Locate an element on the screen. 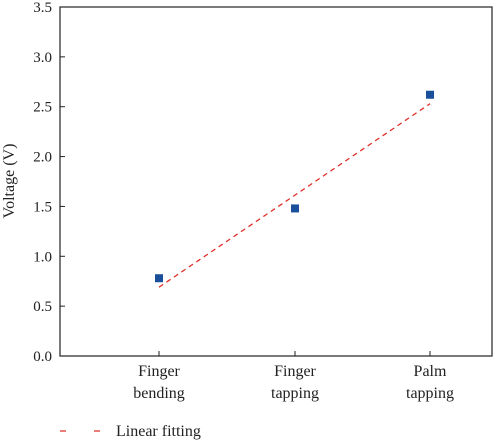  y-tick-label: 2.5 is located at coordinates (42, 108).